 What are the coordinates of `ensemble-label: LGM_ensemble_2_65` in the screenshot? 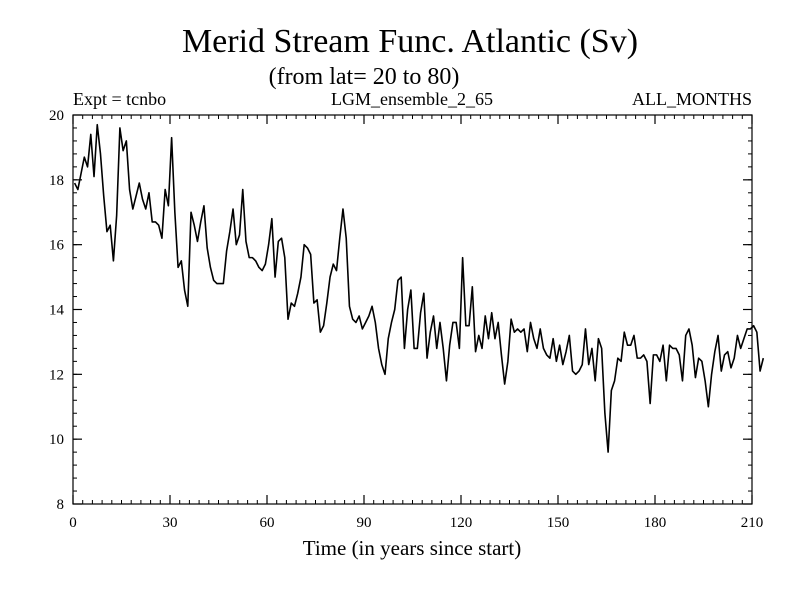 It's located at (412, 99).